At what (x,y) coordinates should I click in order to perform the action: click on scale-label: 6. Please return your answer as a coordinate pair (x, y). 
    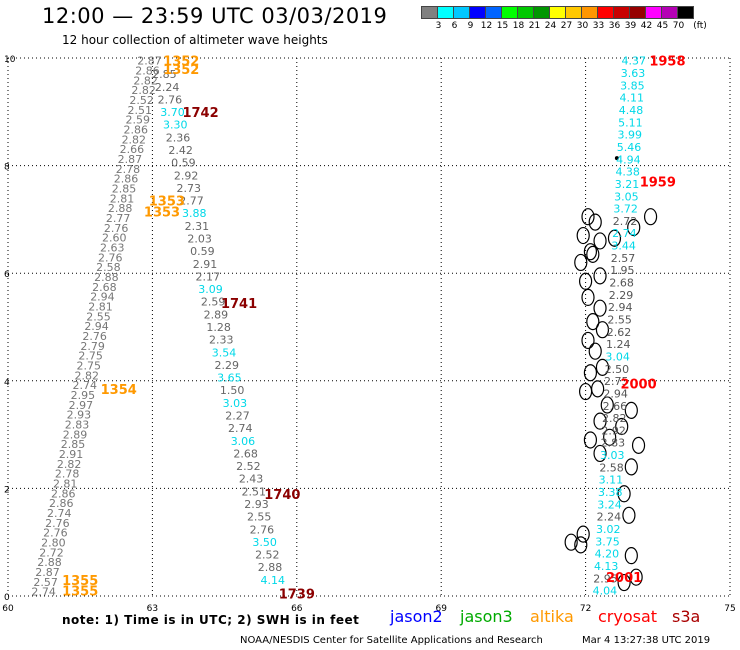
    Looking at the image, I should click on (454, 26).